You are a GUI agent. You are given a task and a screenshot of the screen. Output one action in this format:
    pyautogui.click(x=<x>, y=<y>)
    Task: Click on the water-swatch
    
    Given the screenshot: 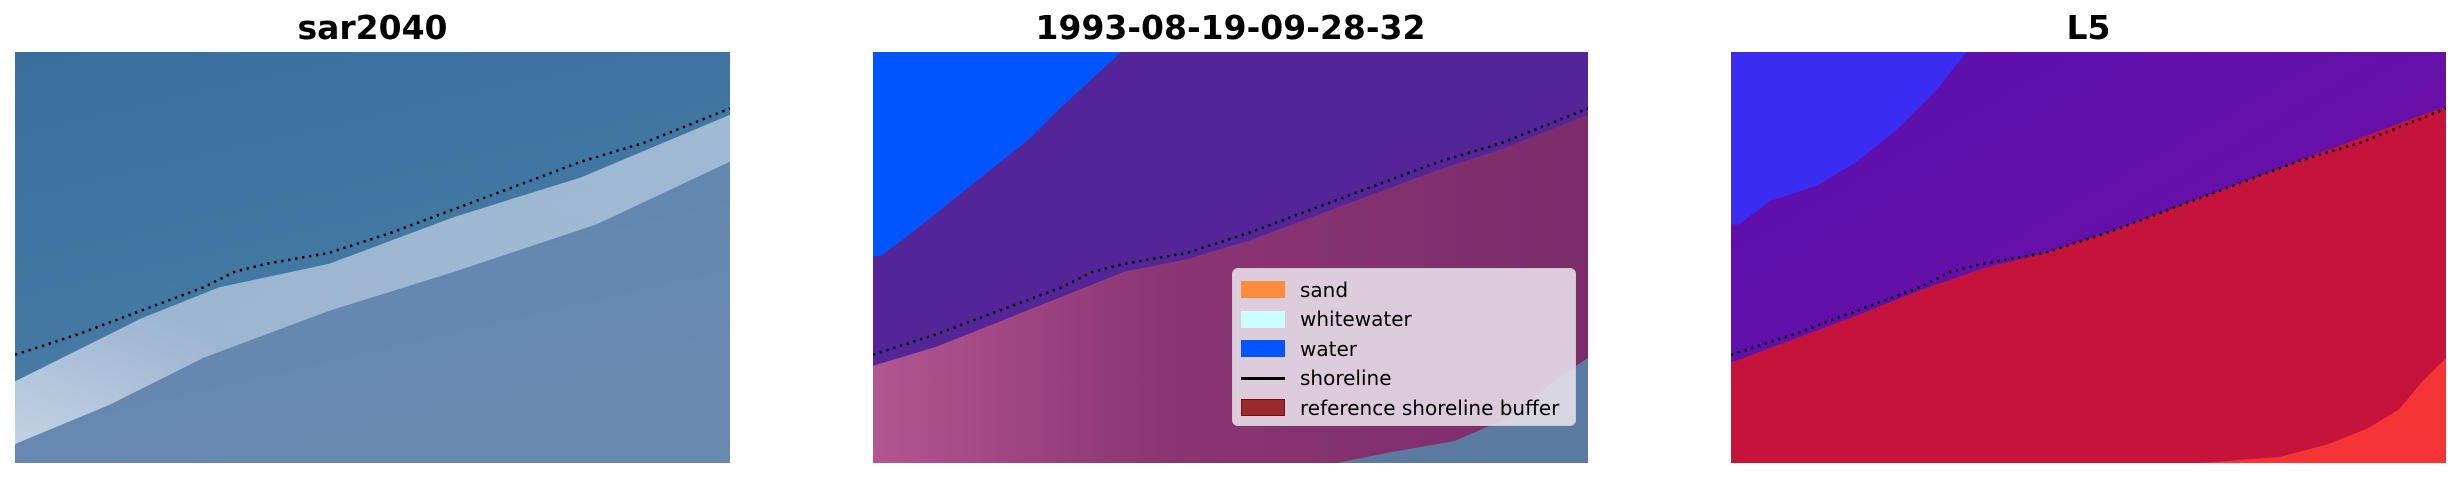 What is the action you would take?
    pyautogui.click(x=1263, y=349)
    